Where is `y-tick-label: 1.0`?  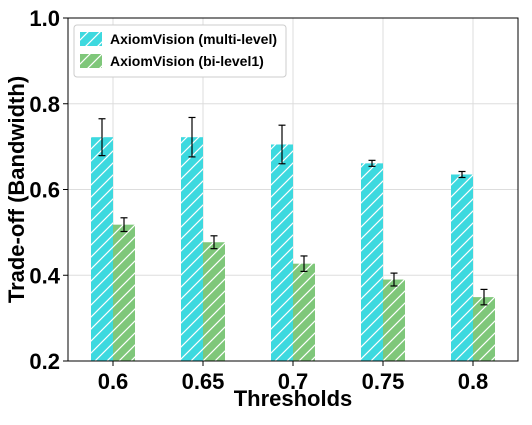
y-tick-label: 1.0 is located at coordinates (44, 18).